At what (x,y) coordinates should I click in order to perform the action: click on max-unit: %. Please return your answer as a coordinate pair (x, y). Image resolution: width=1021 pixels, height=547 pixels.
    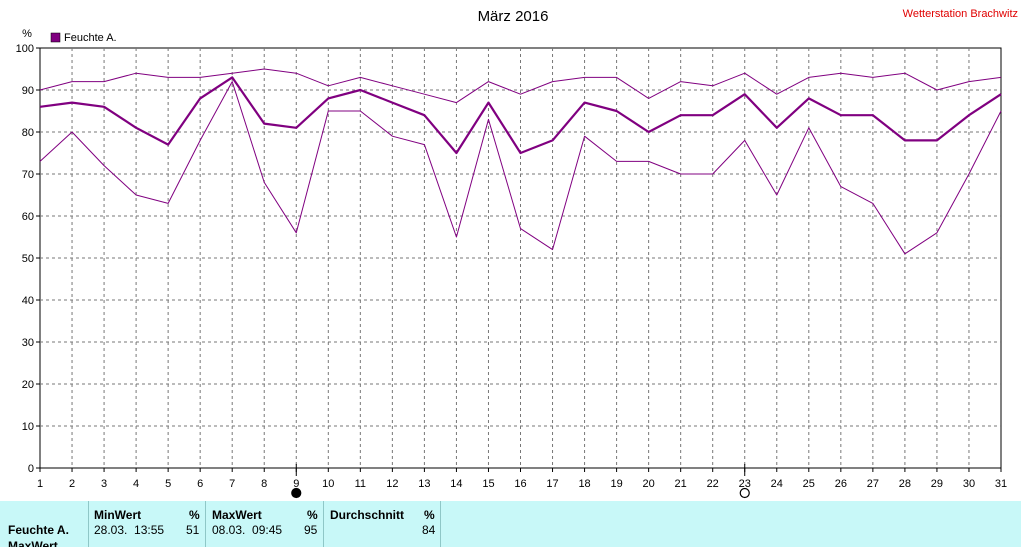
    Looking at the image, I should click on (312, 515).